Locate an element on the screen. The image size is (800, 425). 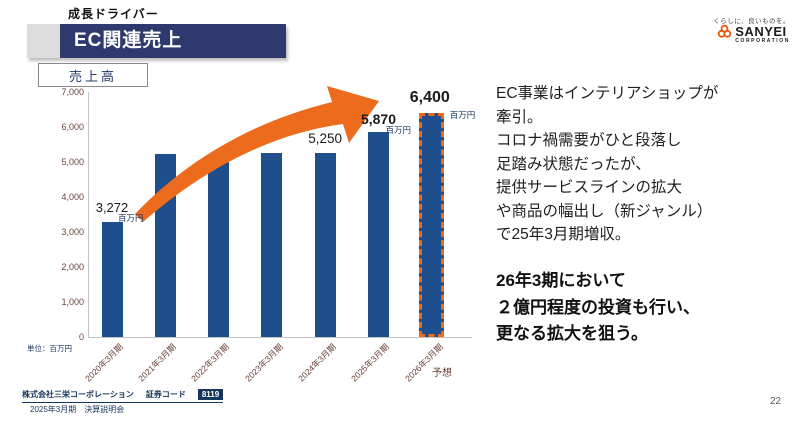
title-accent-block is located at coordinates (43, 41).